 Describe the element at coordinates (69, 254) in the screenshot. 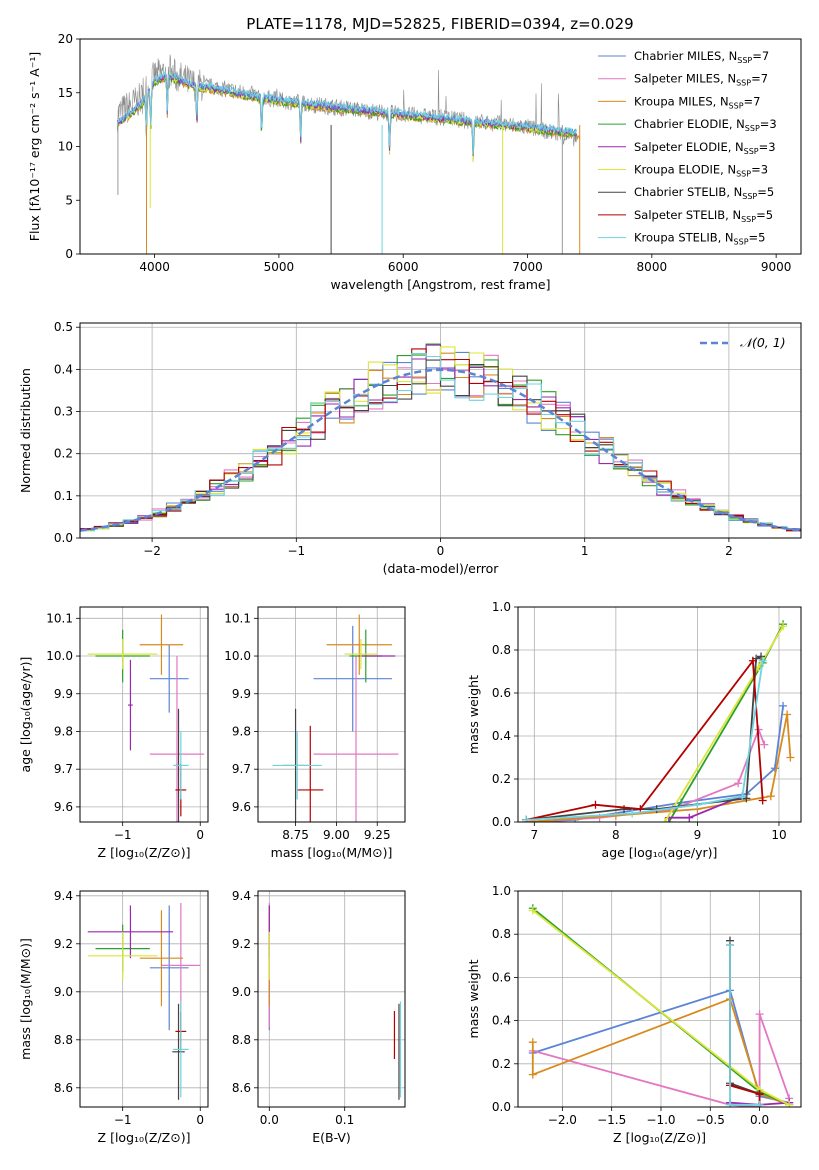

I see `y-tick-label: 0` at that location.